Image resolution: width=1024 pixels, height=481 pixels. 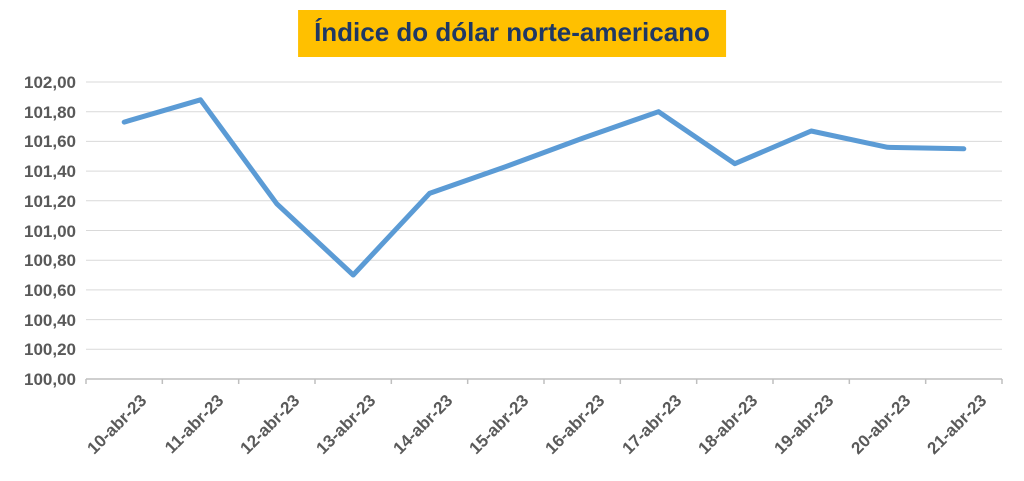 What do you see at coordinates (50, 82) in the screenshot?
I see `y-tick-label: 102,00` at bounding box center [50, 82].